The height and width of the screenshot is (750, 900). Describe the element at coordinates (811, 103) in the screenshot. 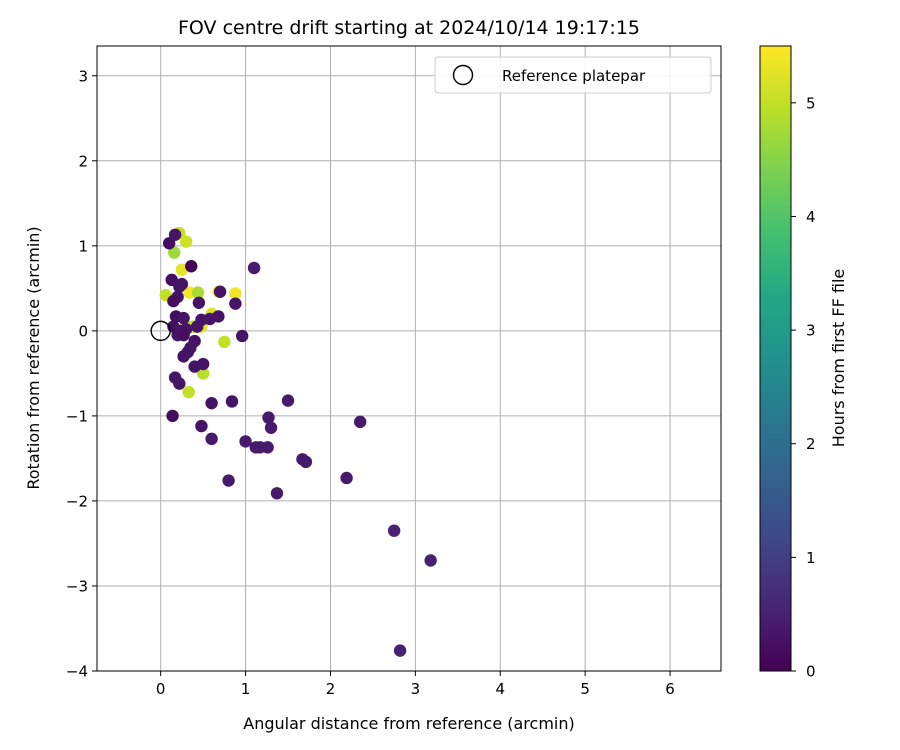

I see `colorbar-tick-label: 5` at that location.